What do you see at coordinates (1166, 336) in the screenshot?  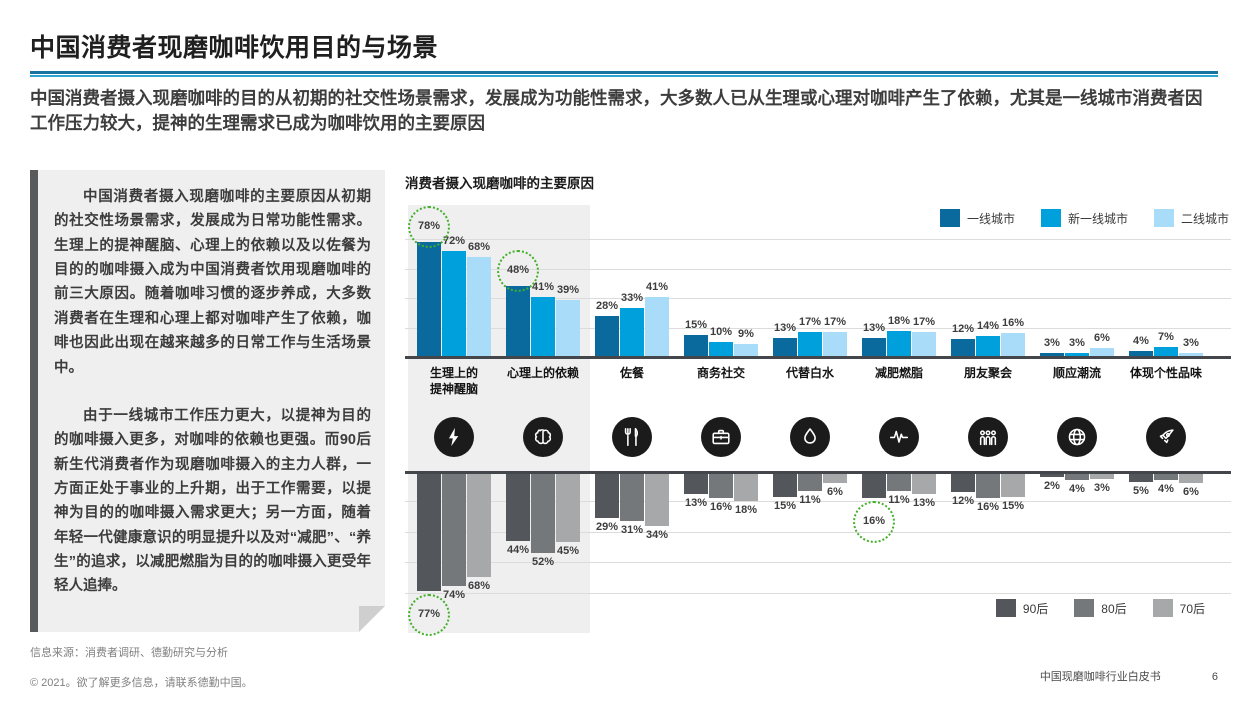 I see `bar-value-label: 7%` at bounding box center [1166, 336].